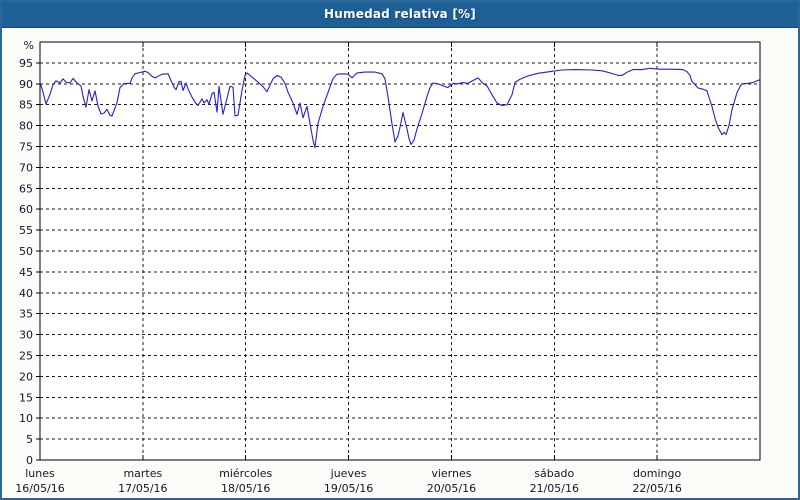  Describe the element at coordinates (245, 488) in the screenshot. I see `x-day-date: 18/05/16` at that location.